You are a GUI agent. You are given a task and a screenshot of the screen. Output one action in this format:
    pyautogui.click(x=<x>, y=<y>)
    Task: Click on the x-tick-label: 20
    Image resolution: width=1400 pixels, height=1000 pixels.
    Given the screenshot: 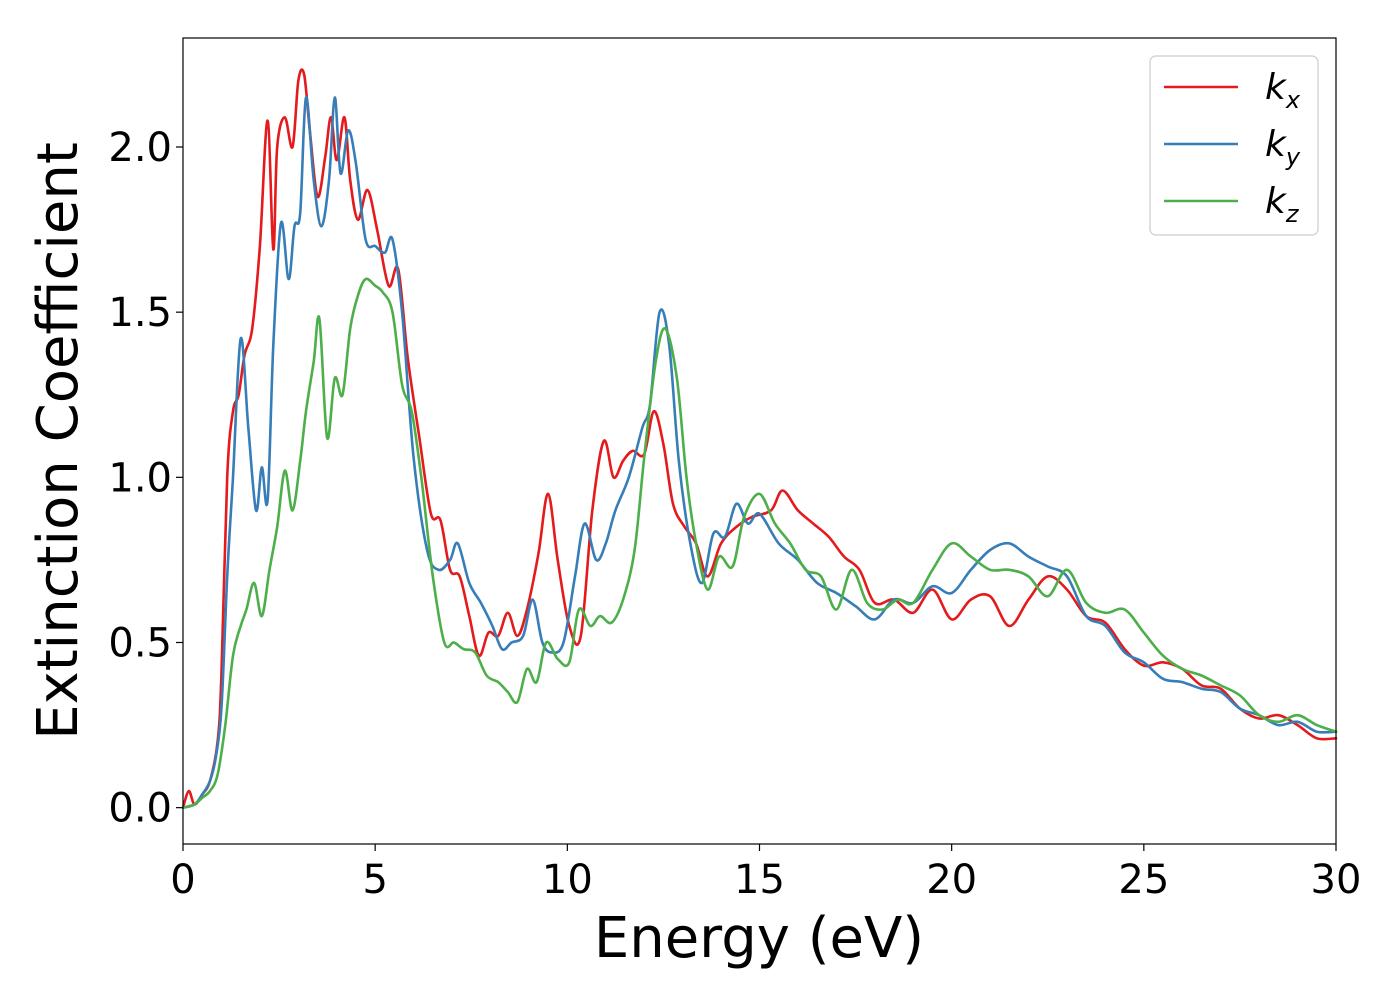 What is the action you would take?
    pyautogui.click(x=951, y=880)
    